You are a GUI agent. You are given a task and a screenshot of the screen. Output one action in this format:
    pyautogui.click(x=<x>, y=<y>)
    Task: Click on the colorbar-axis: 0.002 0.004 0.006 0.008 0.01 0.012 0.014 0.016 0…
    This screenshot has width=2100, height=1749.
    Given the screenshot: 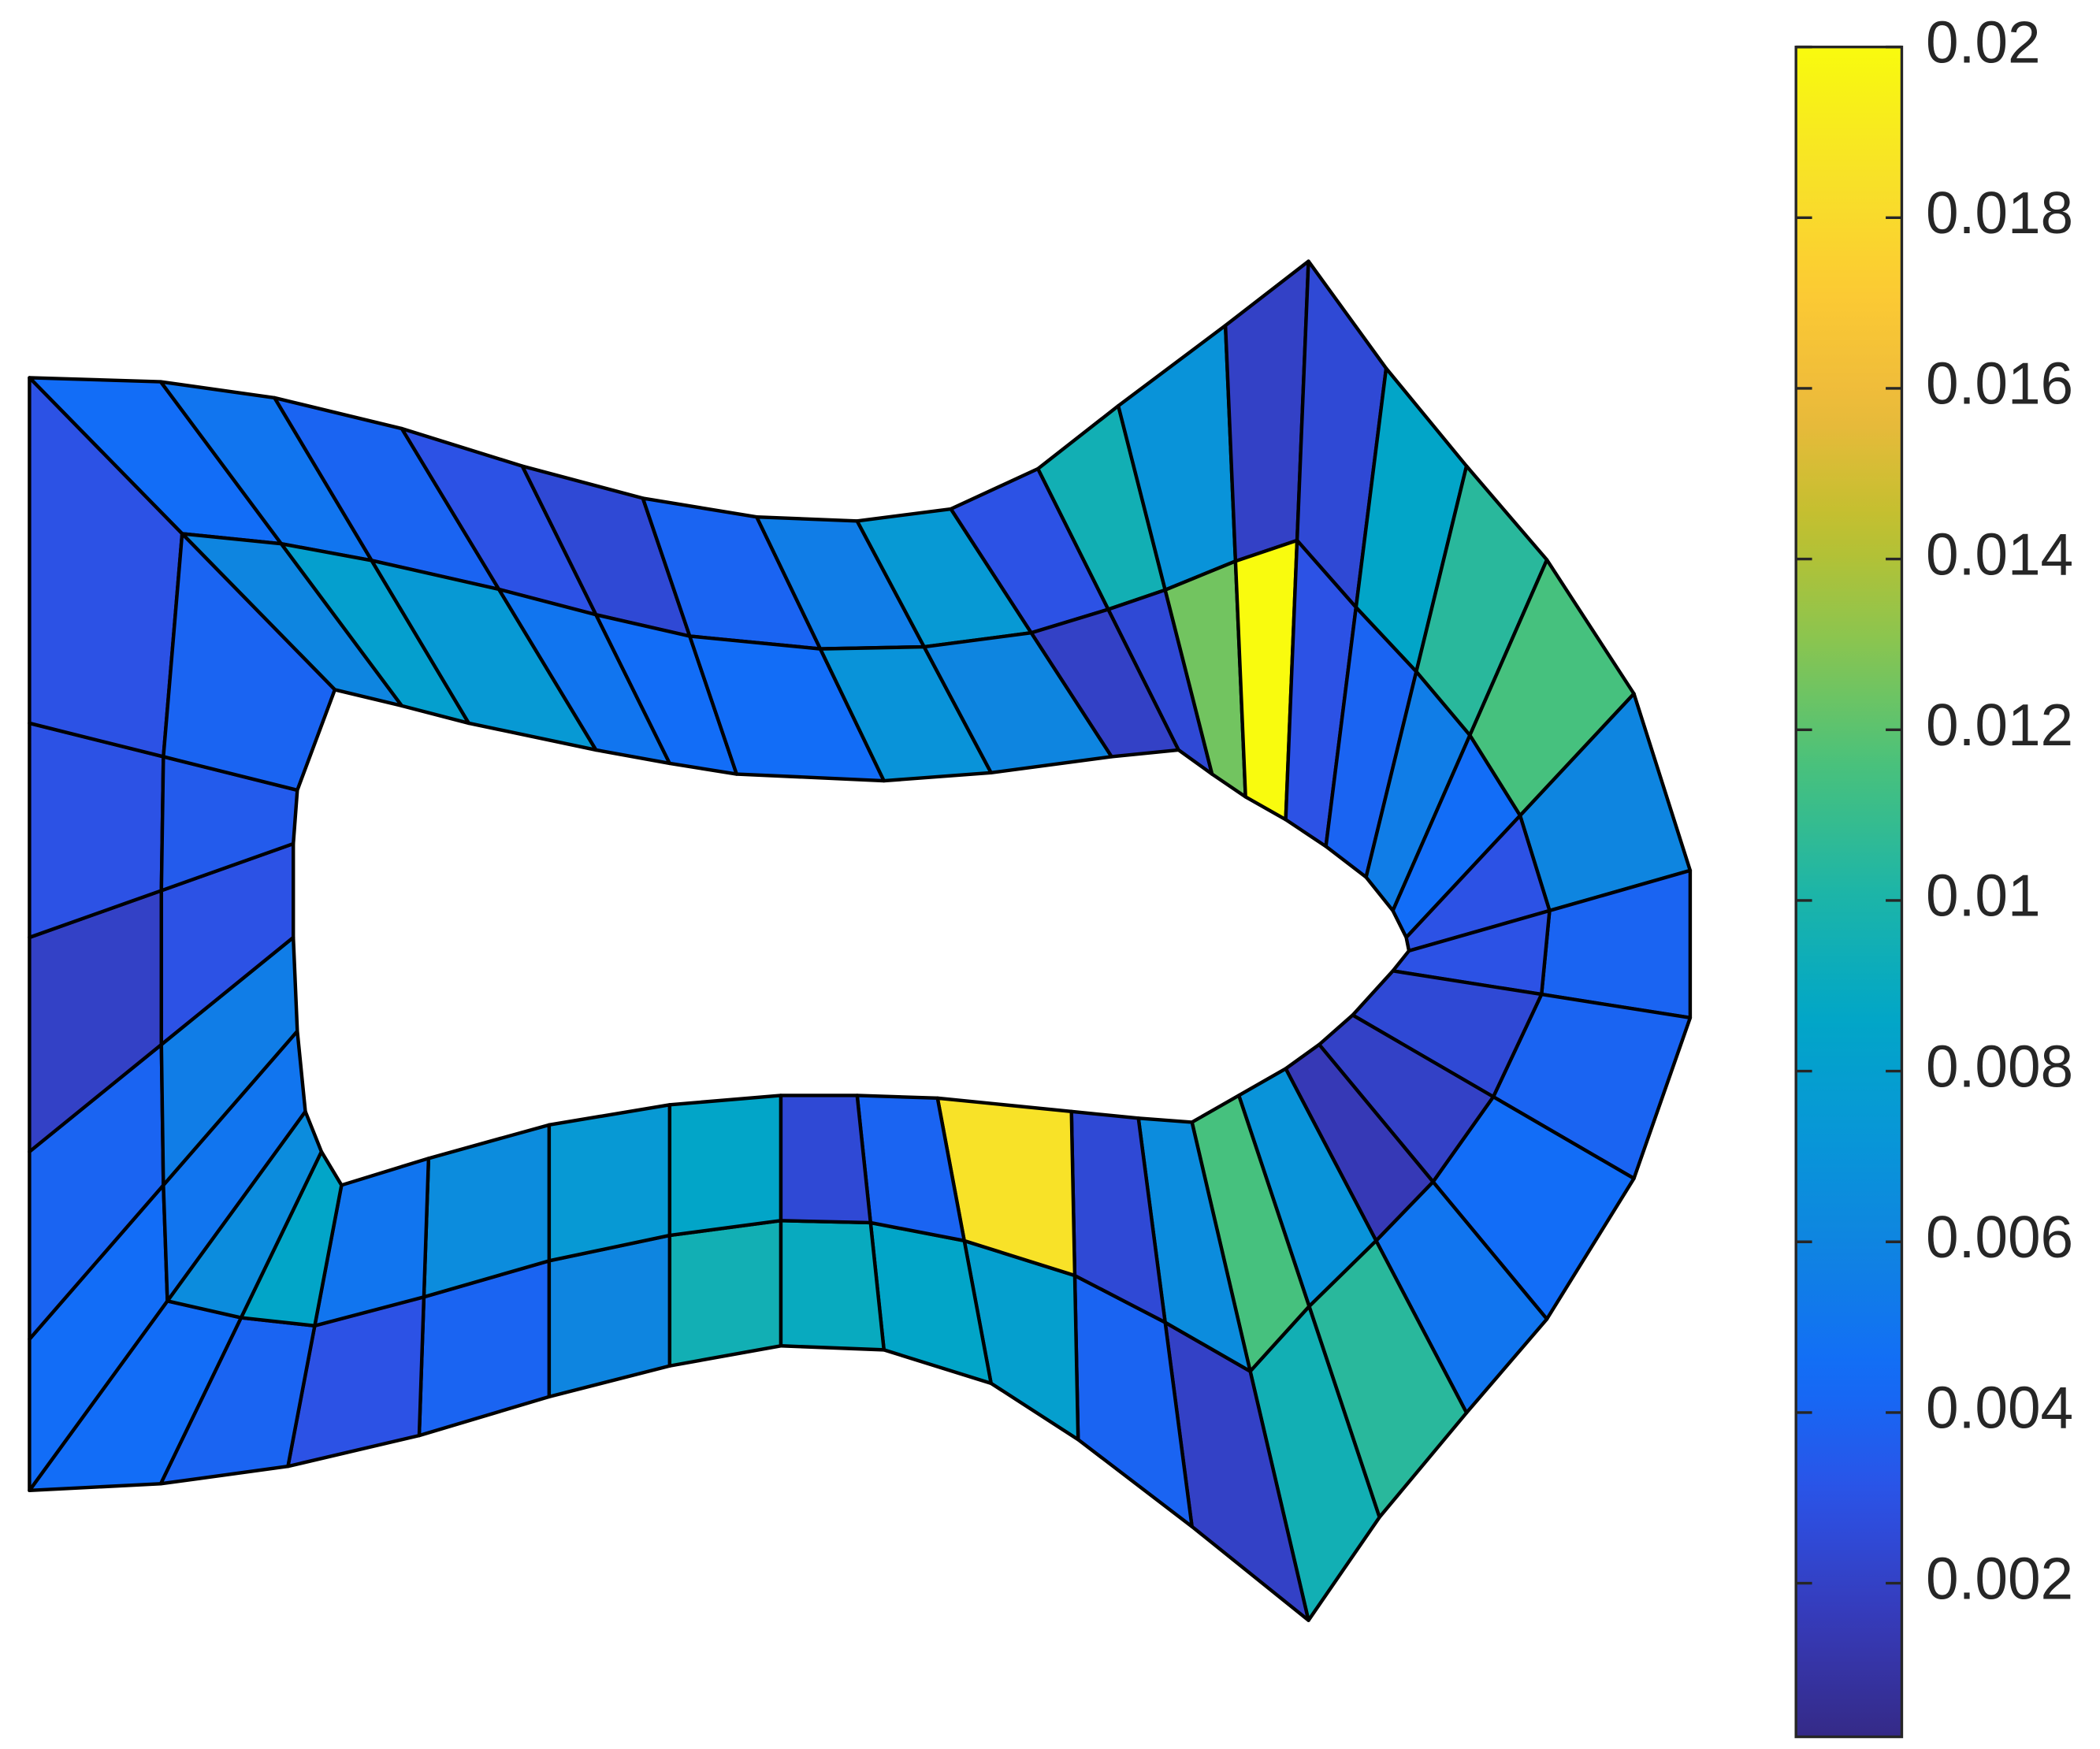 What is the action you would take?
    pyautogui.click(x=1934, y=810)
    